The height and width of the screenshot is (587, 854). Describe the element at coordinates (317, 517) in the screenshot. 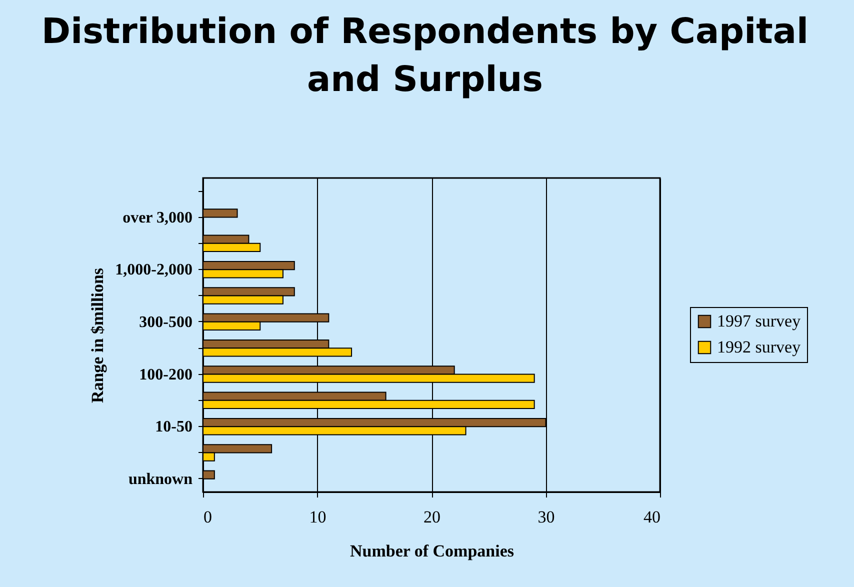

I see `x-tick-label: 10` at that location.